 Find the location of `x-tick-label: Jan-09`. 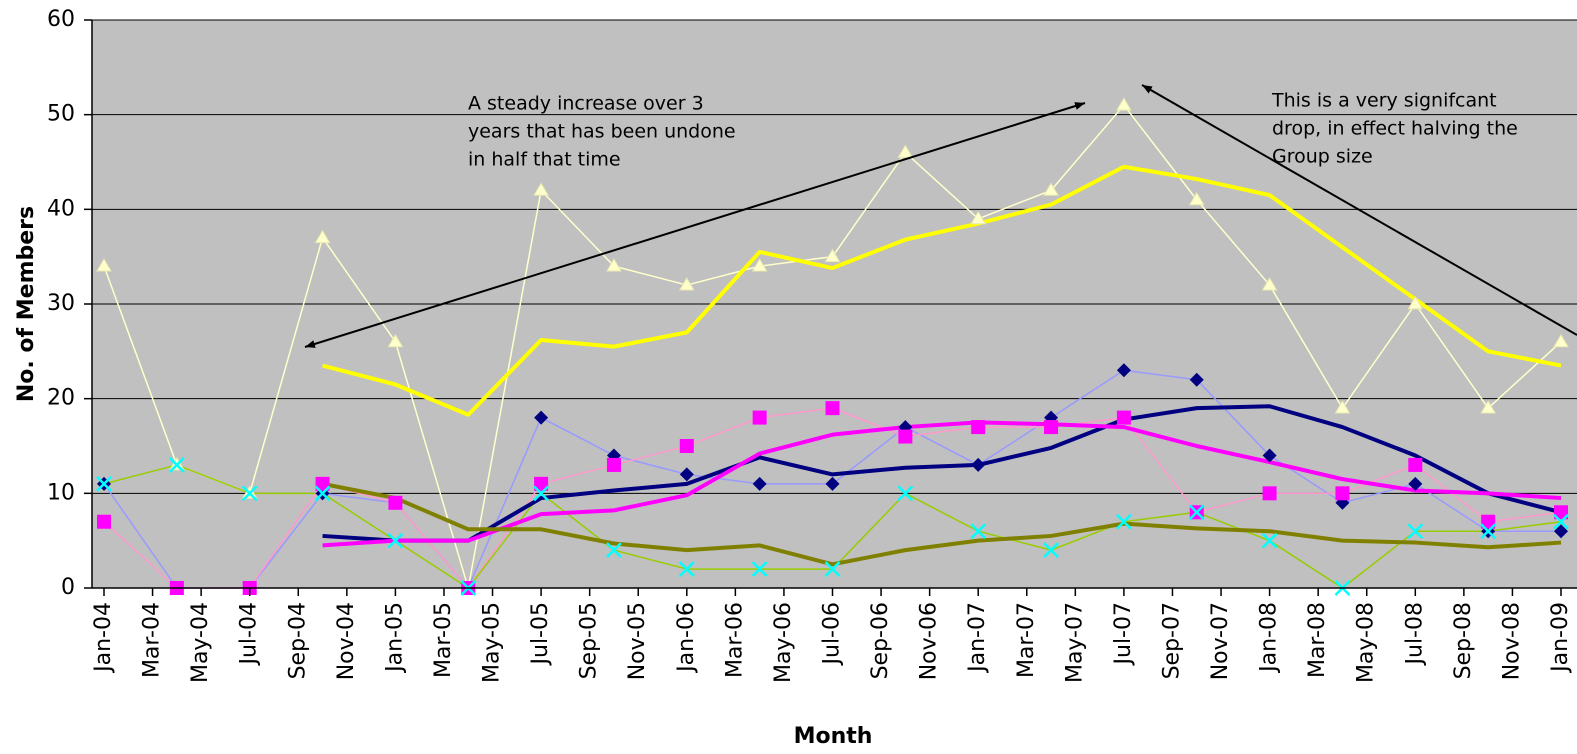

x-tick-label: Jan-09 is located at coordinates (1560, 638).